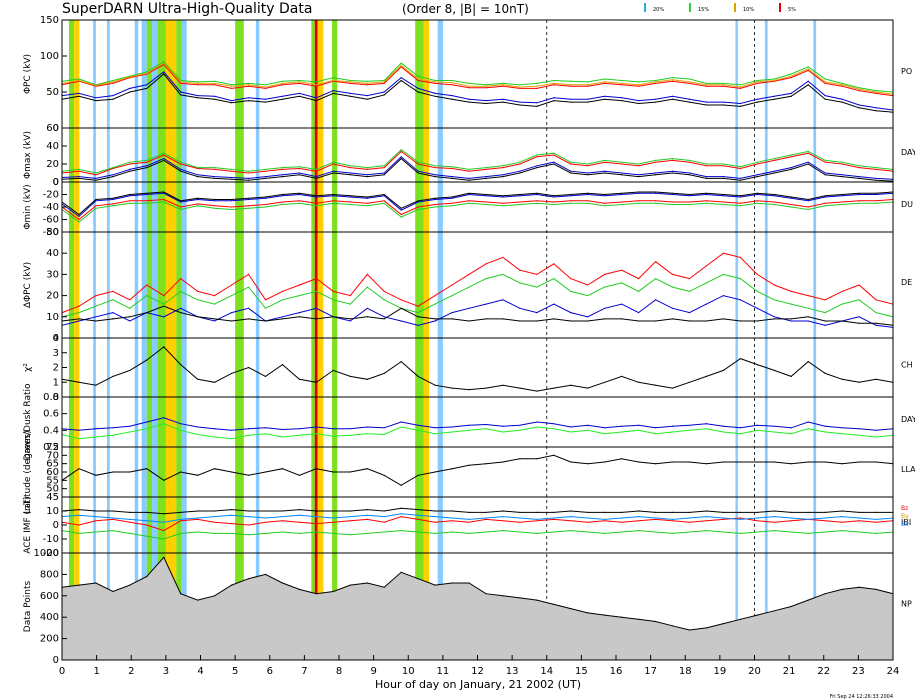 The width and height of the screenshot is (915, 700). I want to click on y-tick-label: 10, so click(52, 511).